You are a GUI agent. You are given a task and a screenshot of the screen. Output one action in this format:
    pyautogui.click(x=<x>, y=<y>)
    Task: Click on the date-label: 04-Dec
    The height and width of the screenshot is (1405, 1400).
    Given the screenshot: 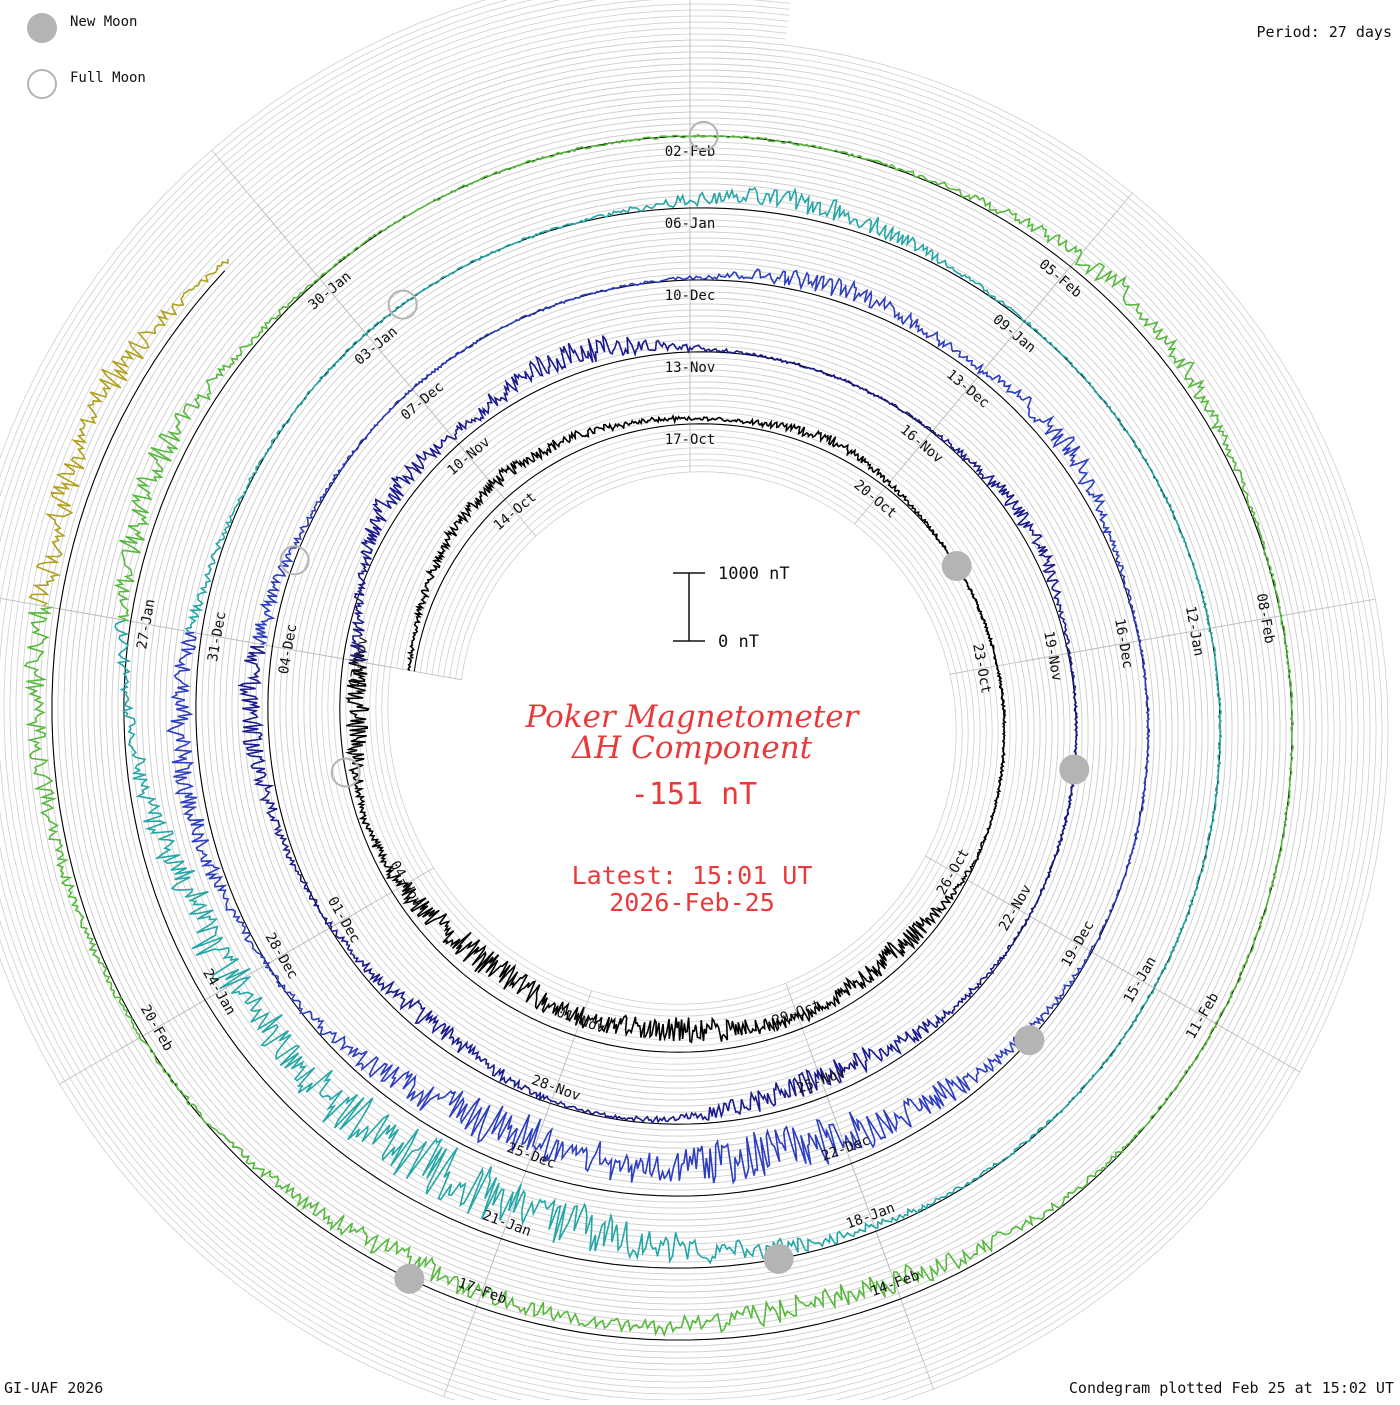 What is the action you would take?
    pyautogui.click(x=288, y=649)
    